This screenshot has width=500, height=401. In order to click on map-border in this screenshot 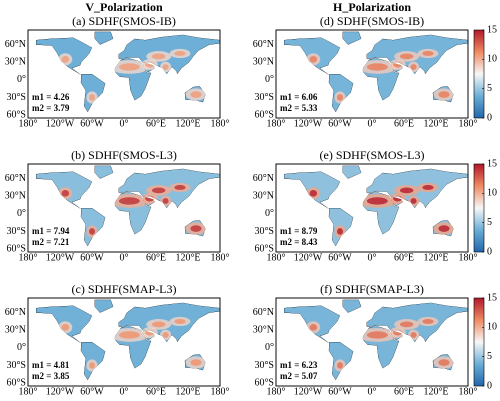, I will do `click(124, 208)`.